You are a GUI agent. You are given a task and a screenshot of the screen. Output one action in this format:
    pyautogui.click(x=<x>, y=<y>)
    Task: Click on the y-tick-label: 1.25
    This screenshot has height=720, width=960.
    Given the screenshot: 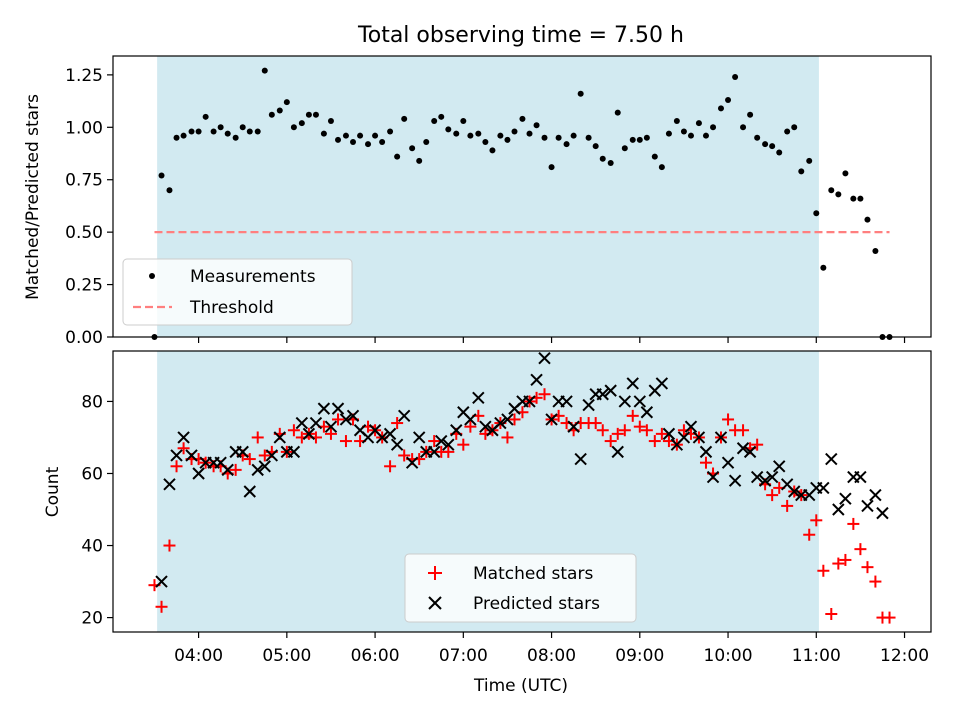 What is the action you would take?
    pyautogui.click(x=84, y=76)
    